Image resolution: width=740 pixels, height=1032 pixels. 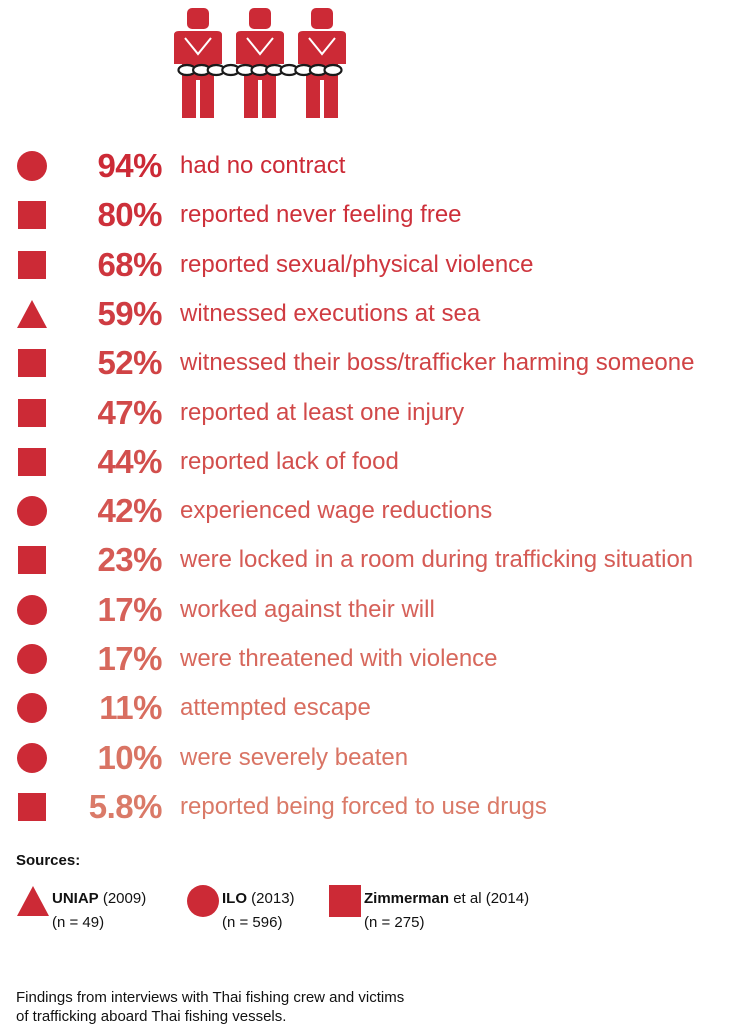 What do you see at coordinates (271, 898) in the screenshot?
I see `legend-source-year: (2013)` at bounding box center [271, 898].